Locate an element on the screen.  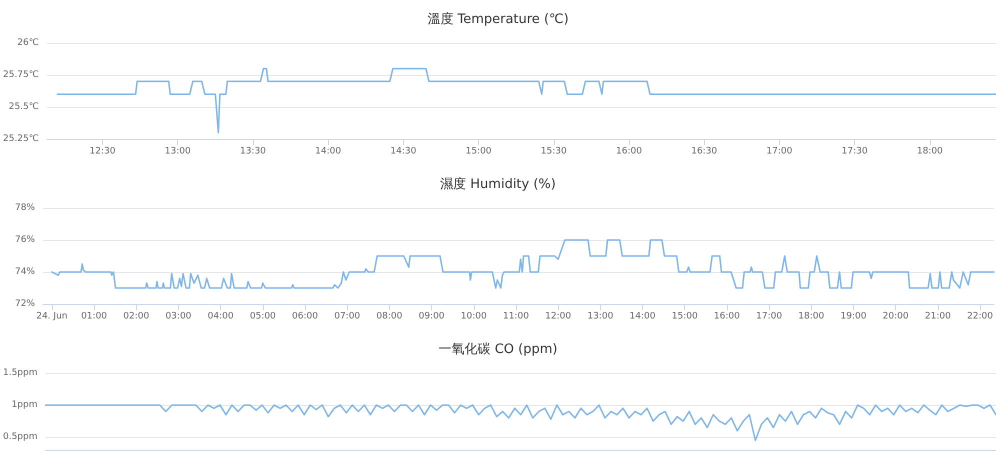
x-tick-label: 04:00 is located at coordinates (221, 317).